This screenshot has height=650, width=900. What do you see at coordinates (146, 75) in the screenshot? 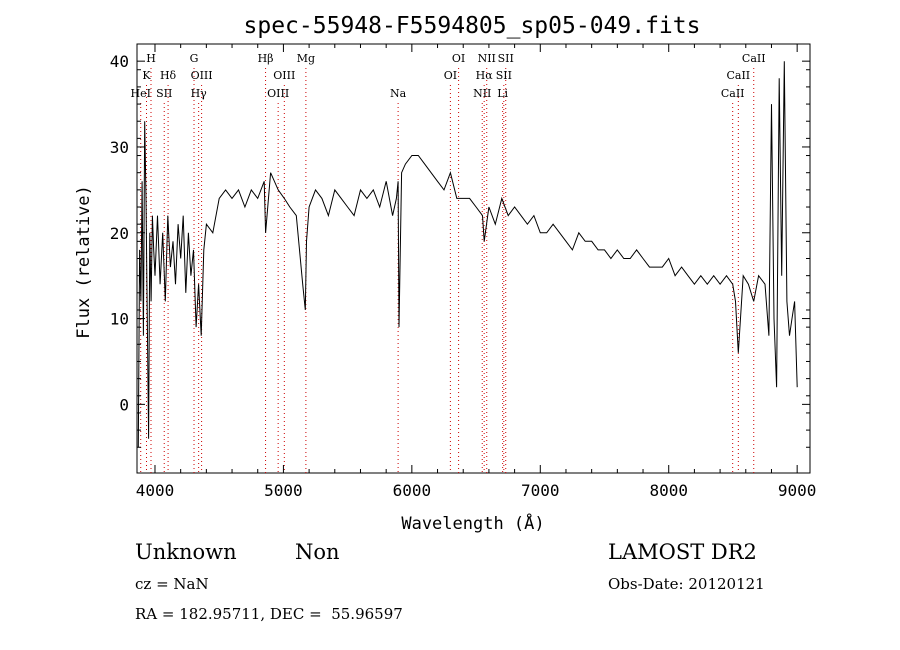
I see `spectral-line-label: K` at bounding box center [146, 75].